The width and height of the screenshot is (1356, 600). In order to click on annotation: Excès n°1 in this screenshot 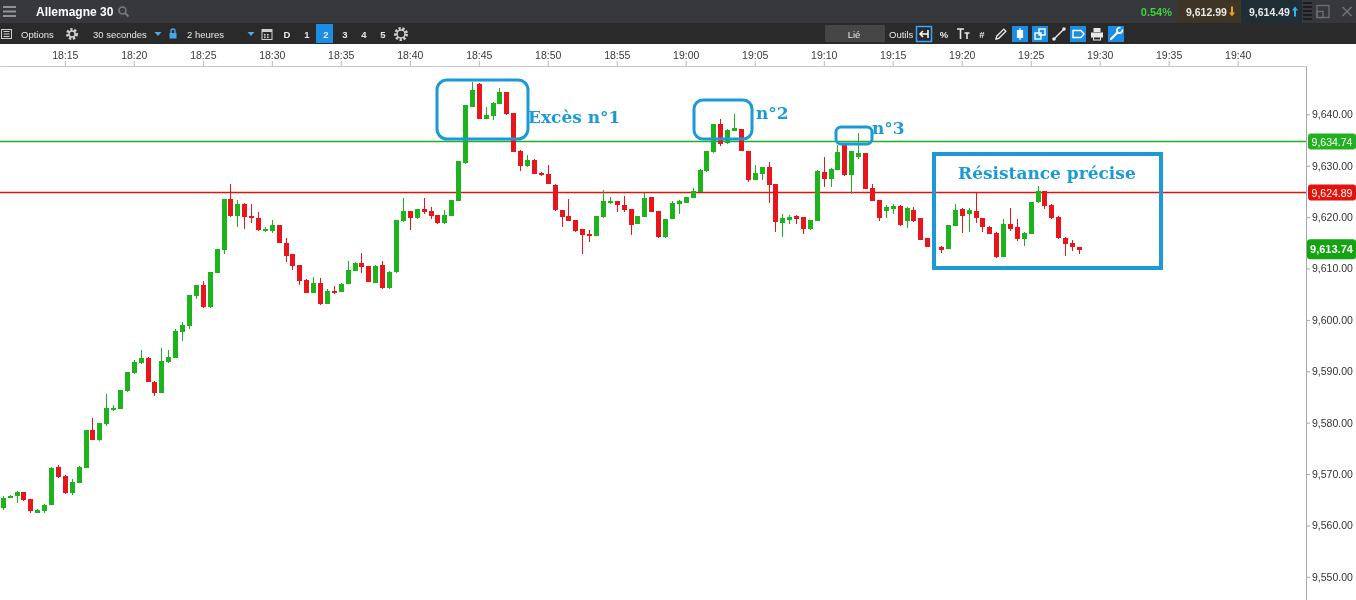, I will do `click(574, 117)`.